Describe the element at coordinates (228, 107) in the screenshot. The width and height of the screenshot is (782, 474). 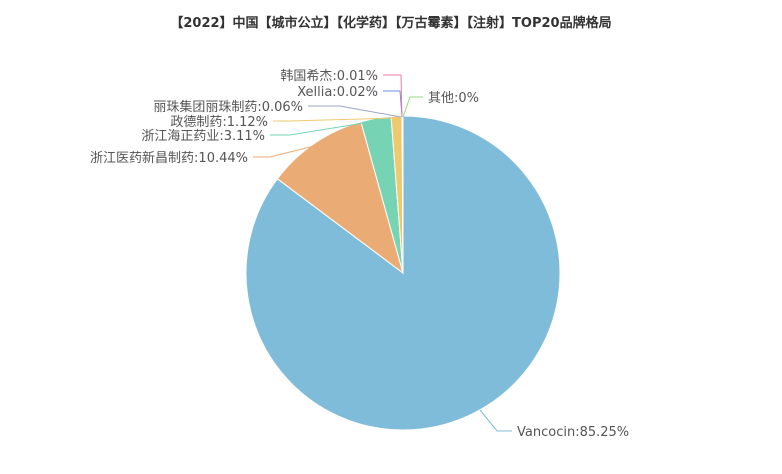
I see `slice-label-4: 丽珠集团丽珠制药:0.06%` at that location.